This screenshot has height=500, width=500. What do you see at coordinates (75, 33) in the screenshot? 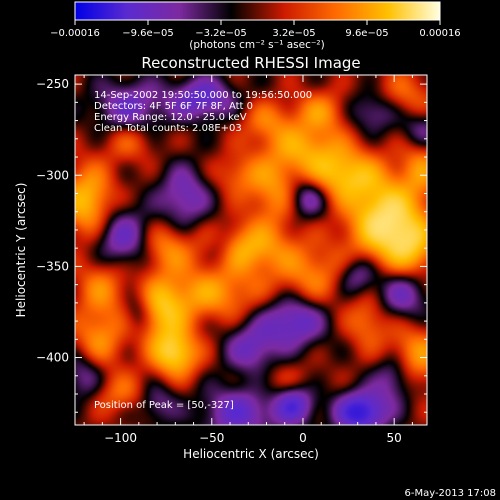
I see `colorbar-tick-label: −0.00016` at bounding box center [75, 33].